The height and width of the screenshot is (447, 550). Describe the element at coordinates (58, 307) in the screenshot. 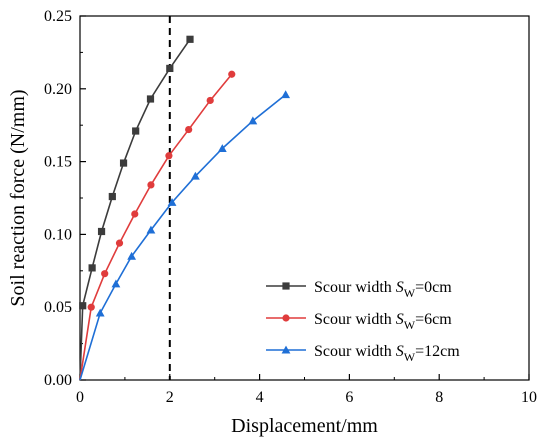

I see `y-tick-label: 0.05` at that location.